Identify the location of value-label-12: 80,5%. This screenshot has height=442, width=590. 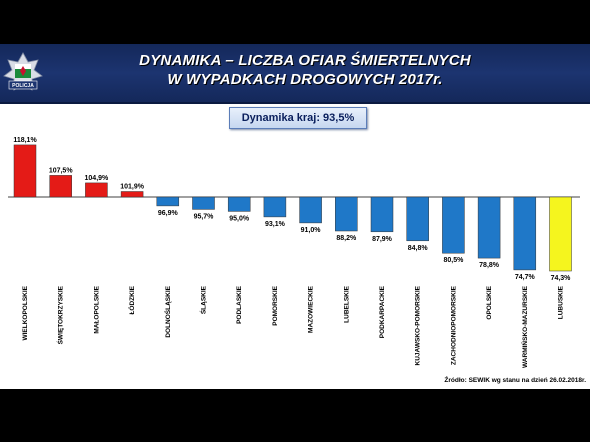
(453, 260).